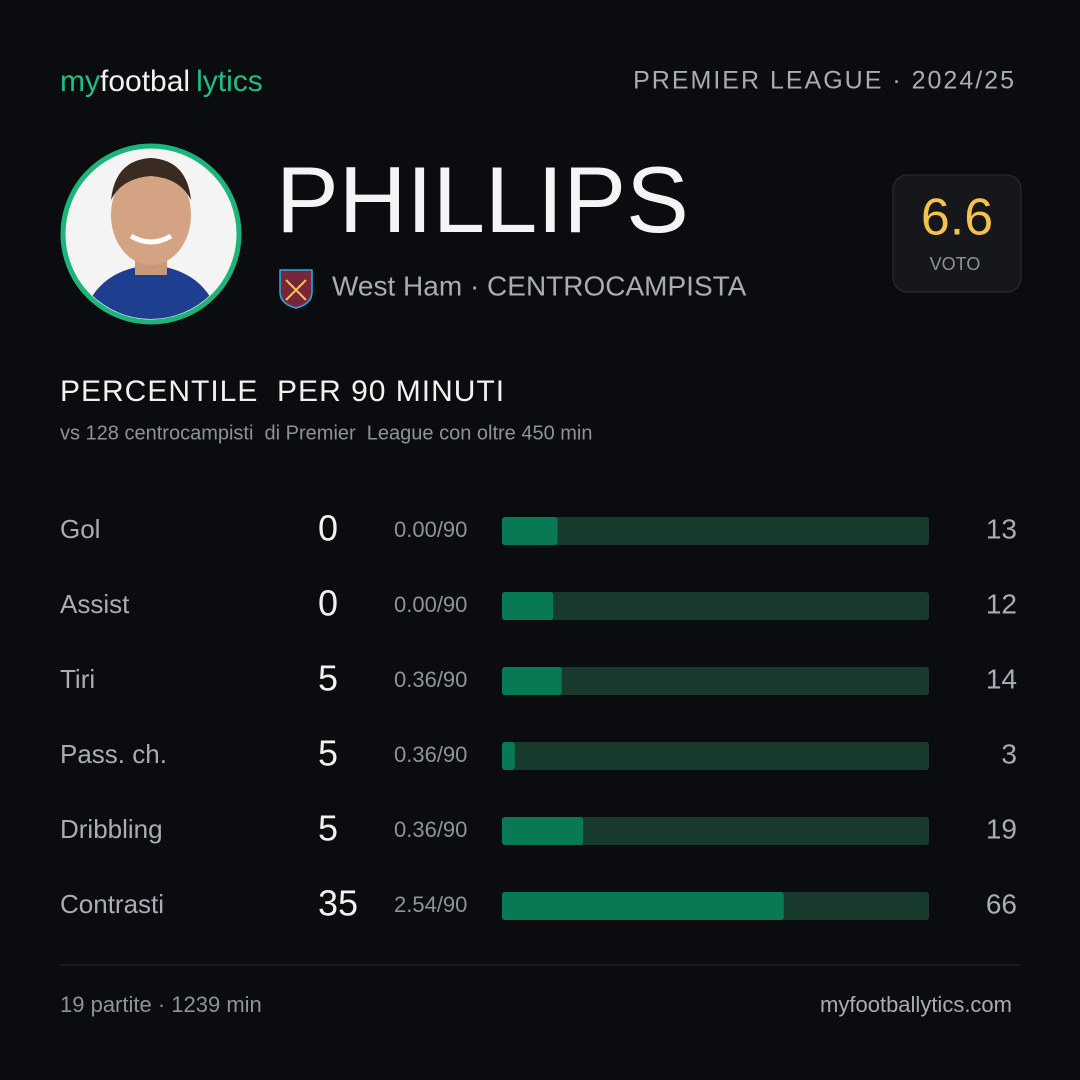 The image size is (1080, 1080). What do you see at coordinates (80, 81) in the screenshot?
I see `brand-part: my` at bounding box center [80, 81].